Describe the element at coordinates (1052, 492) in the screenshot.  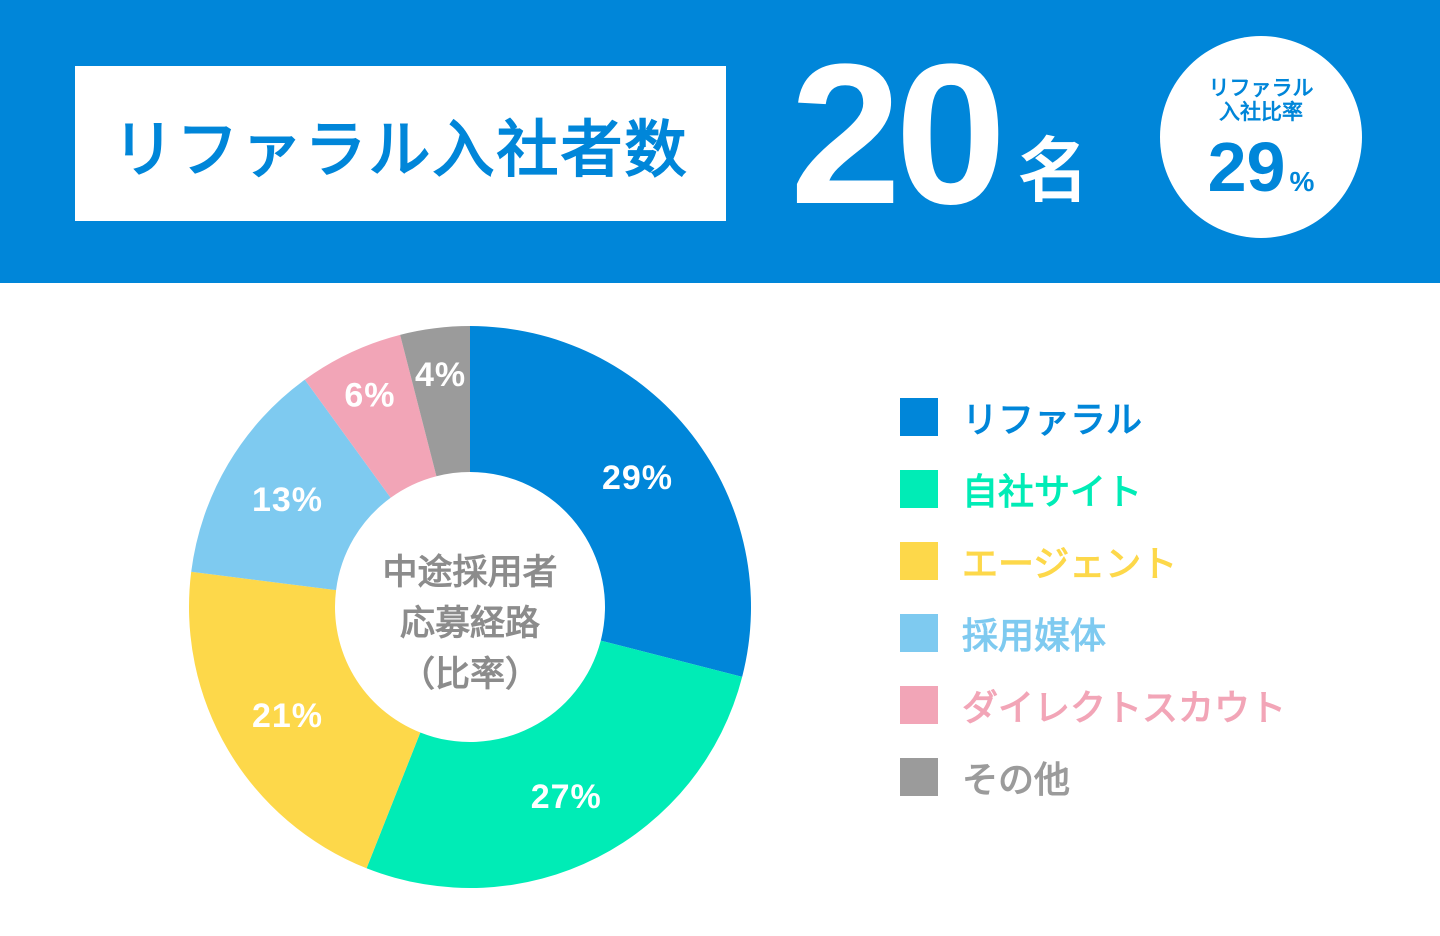
I see `legend-label: 自社サイト` at that location.